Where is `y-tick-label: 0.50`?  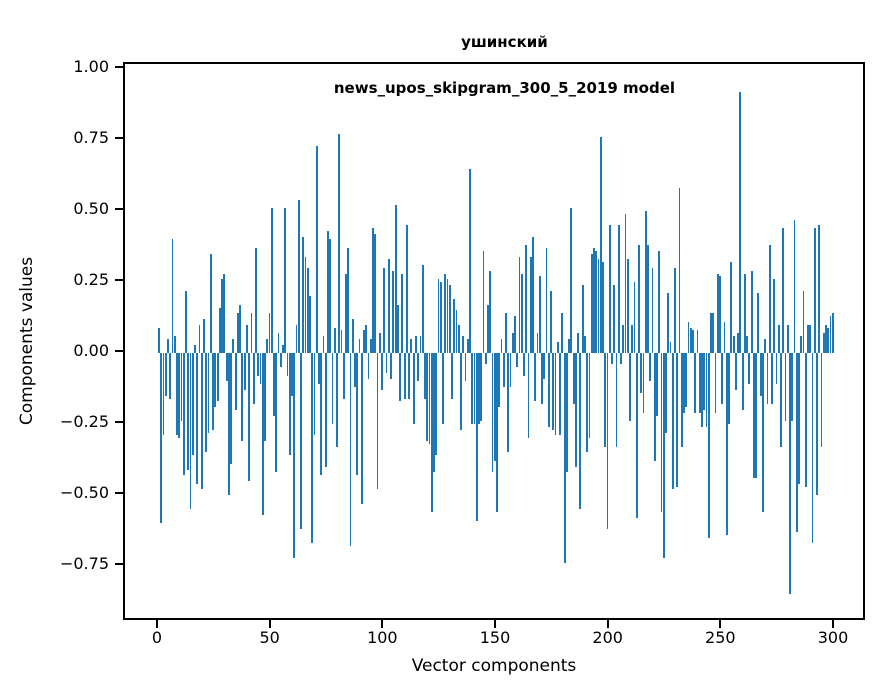
y-tick-label: 0.50 is located at coordinates (91, 209).